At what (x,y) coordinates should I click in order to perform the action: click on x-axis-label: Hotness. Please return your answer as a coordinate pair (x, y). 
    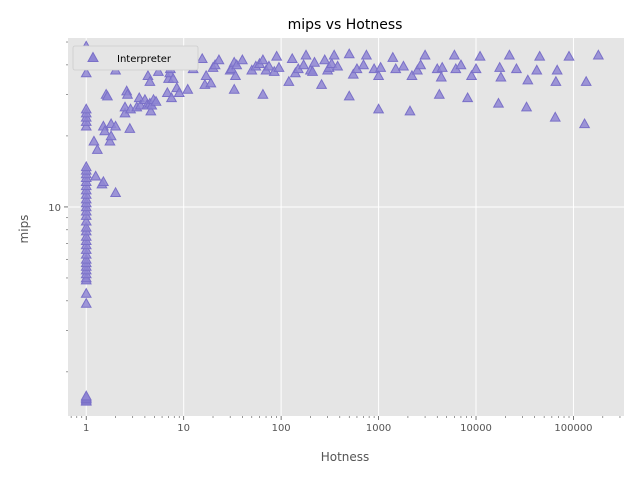
    Looking at the image, I should click on (345, 457).